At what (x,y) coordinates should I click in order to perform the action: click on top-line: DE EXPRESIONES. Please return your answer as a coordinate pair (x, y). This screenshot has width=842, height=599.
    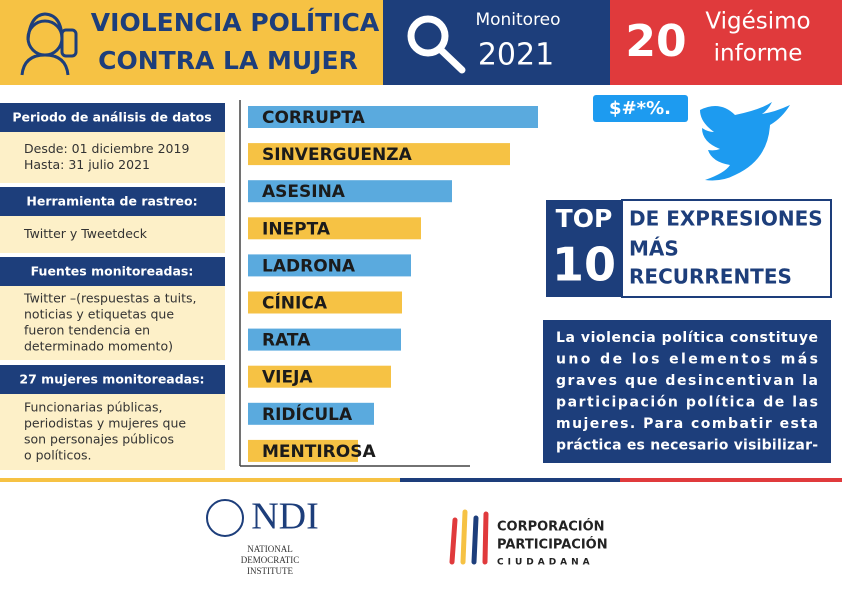
    Looking at the image, I should click on (726, 219).